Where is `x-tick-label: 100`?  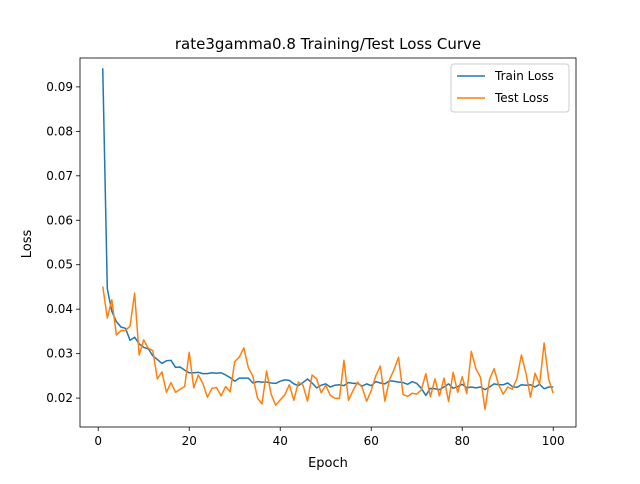
x-tick-label: 100 is located at coordinates (553, 441).